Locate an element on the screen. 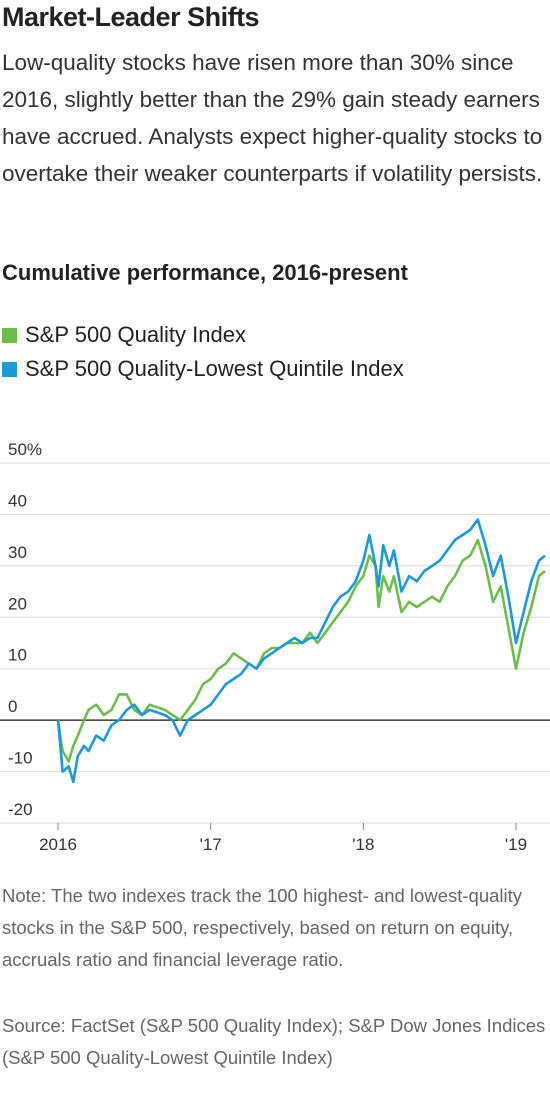  x-tick-label: '18 is located at coordinates (363, 844).